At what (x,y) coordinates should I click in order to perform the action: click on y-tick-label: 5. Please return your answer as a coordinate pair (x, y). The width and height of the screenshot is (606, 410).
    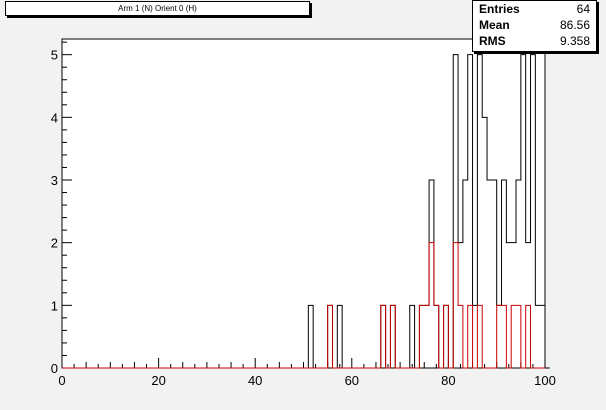
    Looking at the image, I should click on (54, 55).